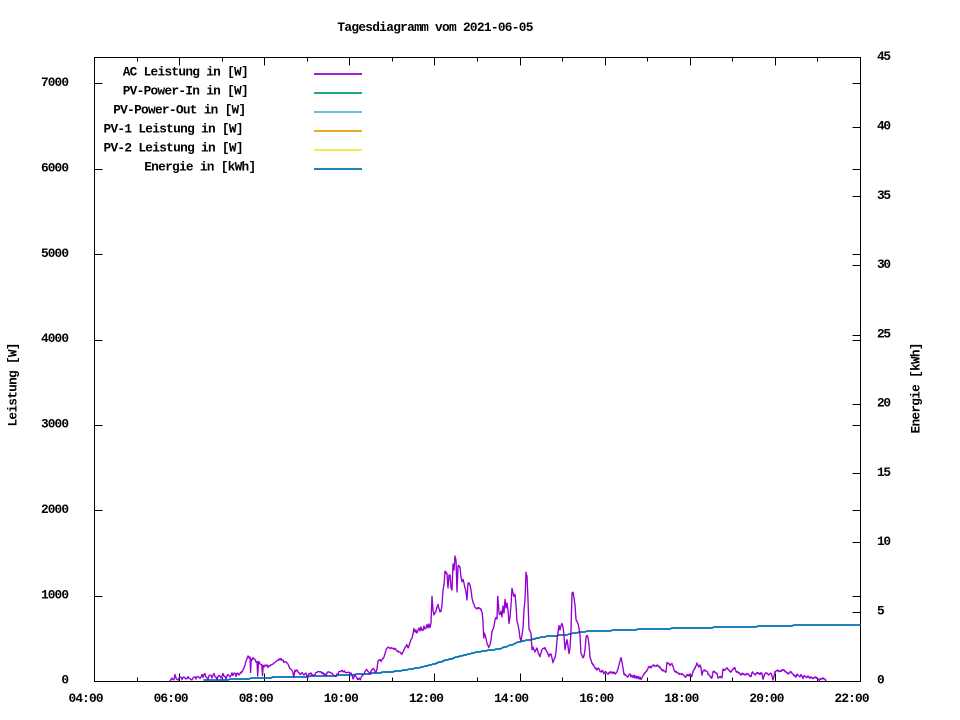 The height and width of the screenshot is (720, 960). I want to click on svg-text: 20:00, so click(766, 698).